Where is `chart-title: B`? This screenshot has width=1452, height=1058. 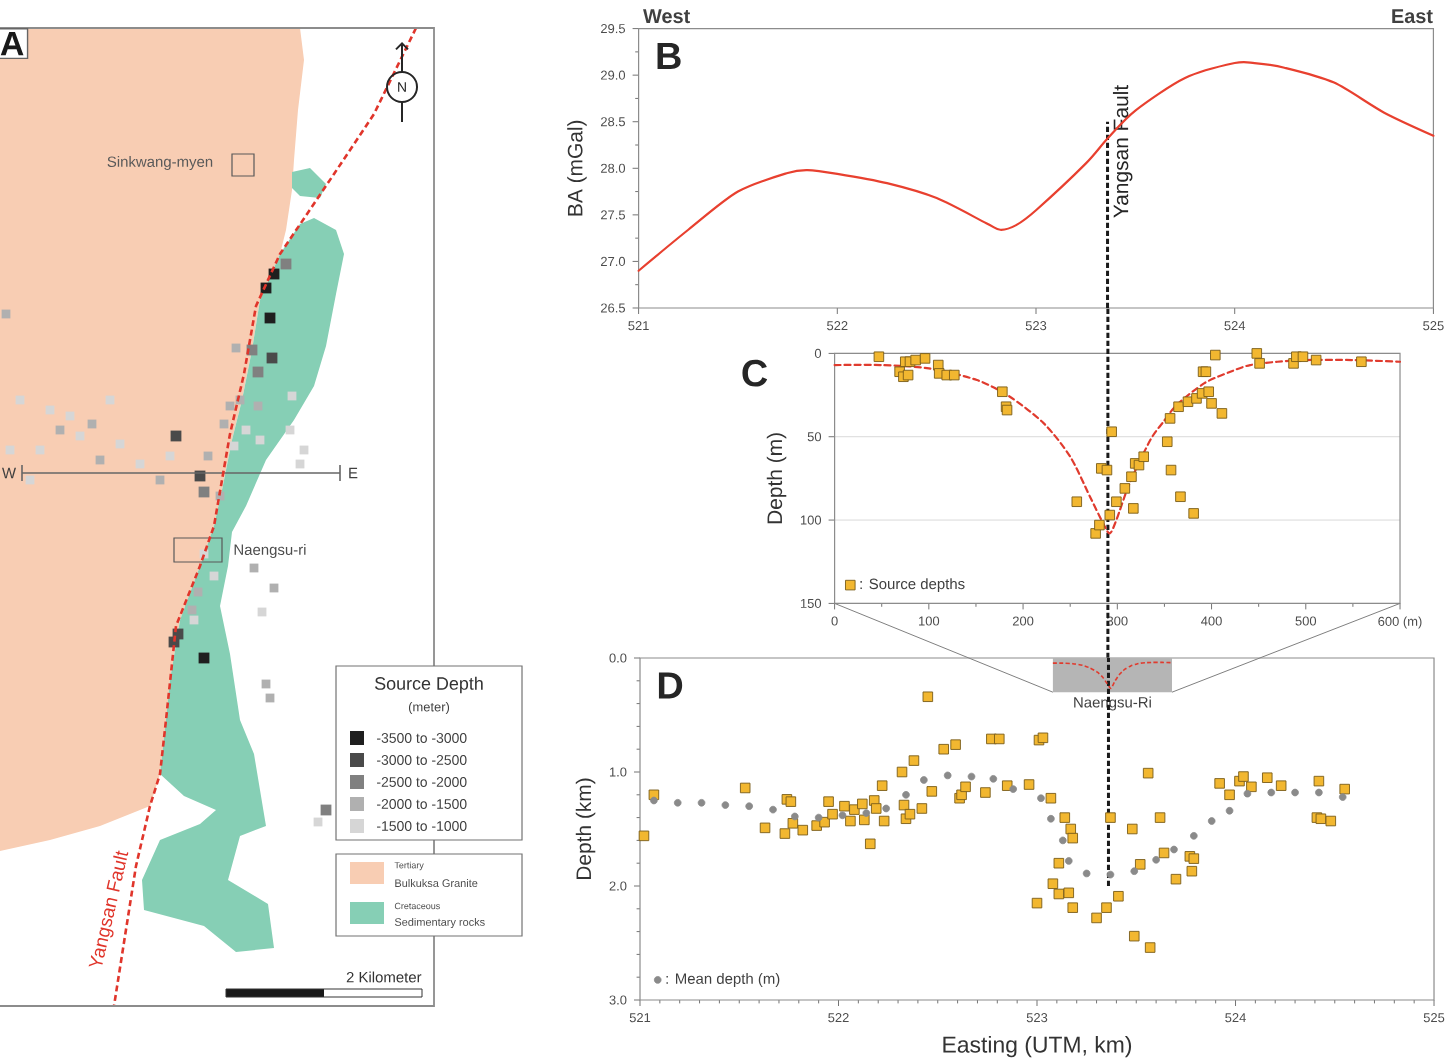
chart-title: B is located at coordinates (669, 56).